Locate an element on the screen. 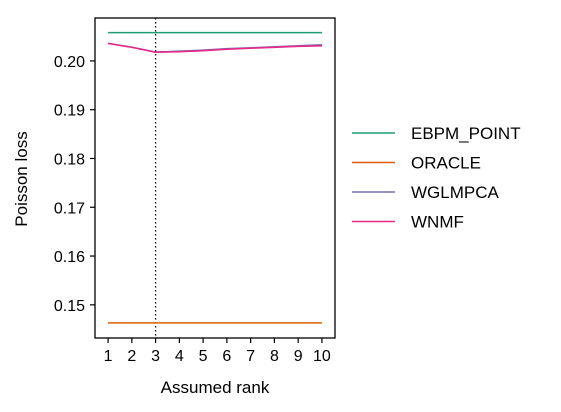 Image resolution: width=561 pixels, height=412 pixels. series-line-wnmf is located at coordinates (214, 47).